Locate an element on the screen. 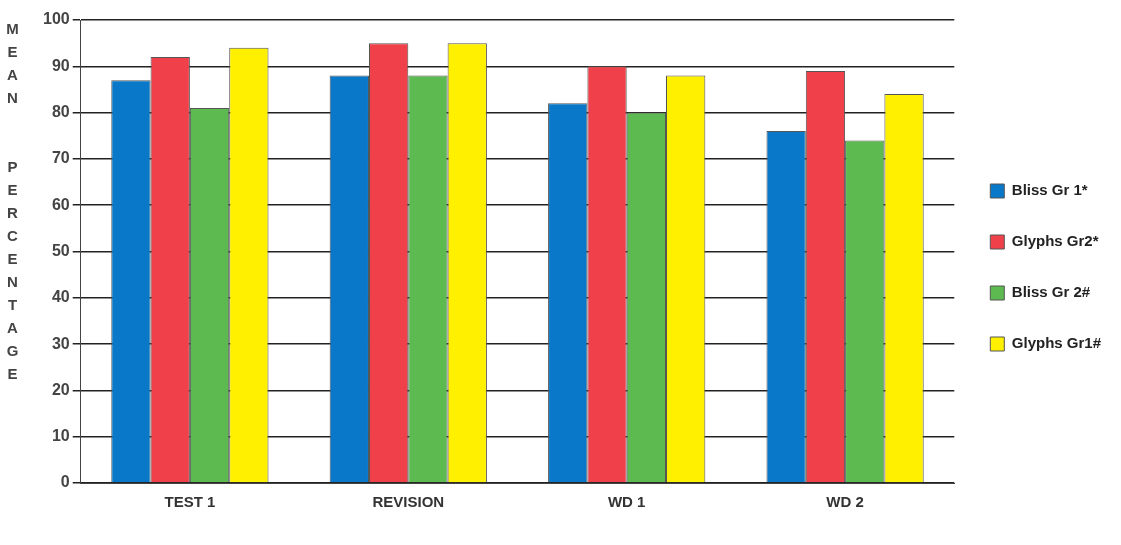 The image size is (1121, 545). y-tick-label: 0 is located at coordinates (65, 482).